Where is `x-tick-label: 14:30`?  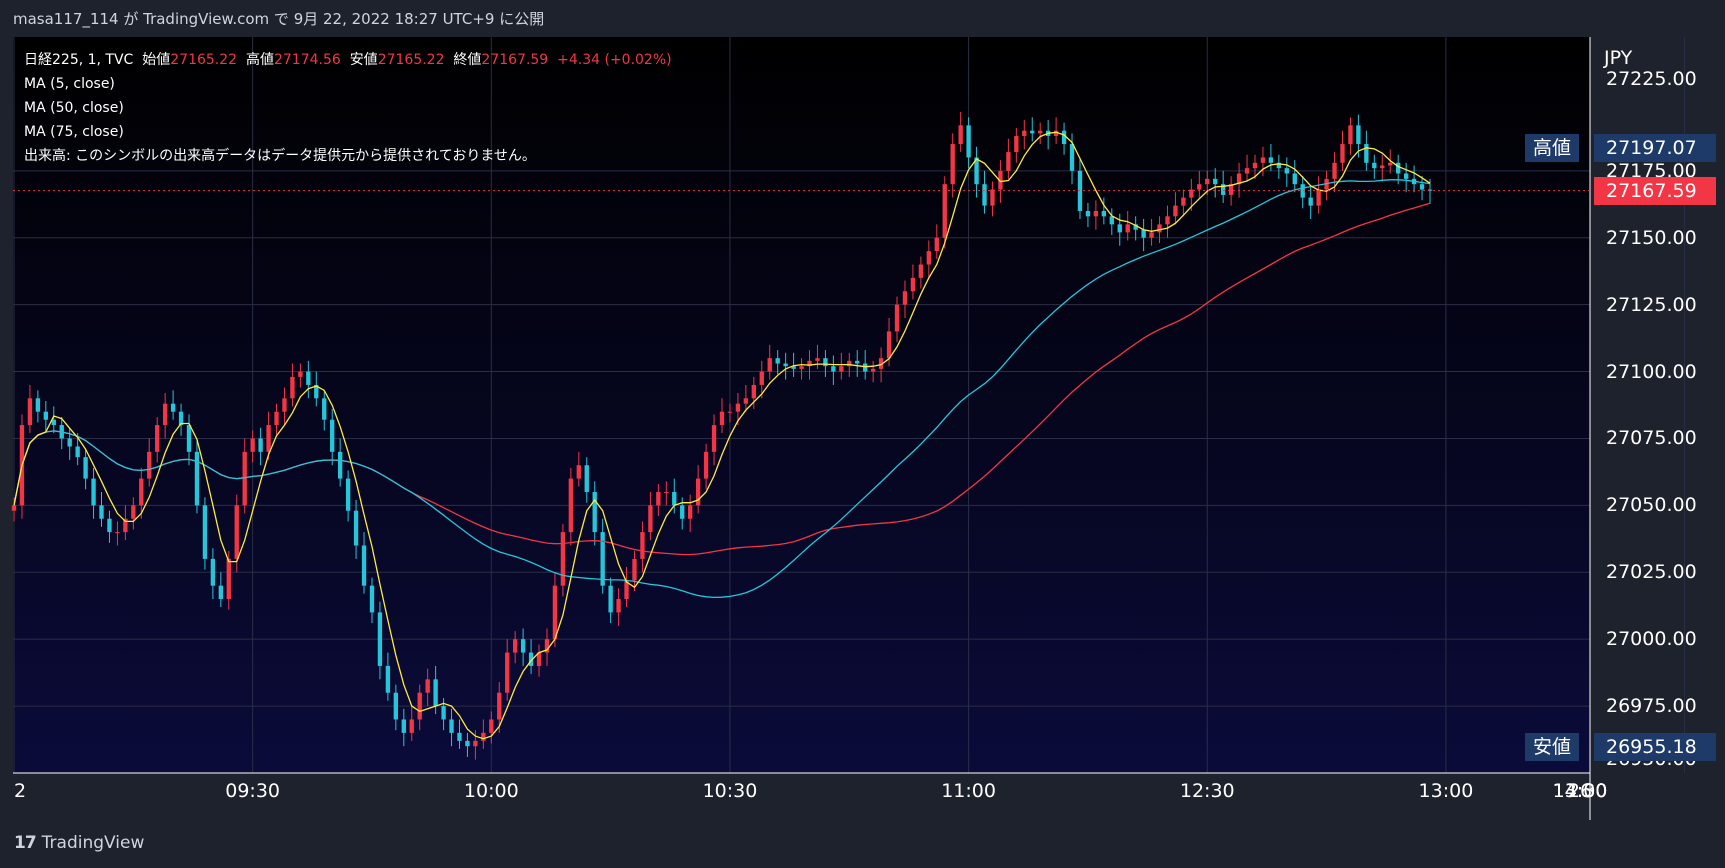 x-tick-label: 14:30 is located at coordinates (1580, 791).